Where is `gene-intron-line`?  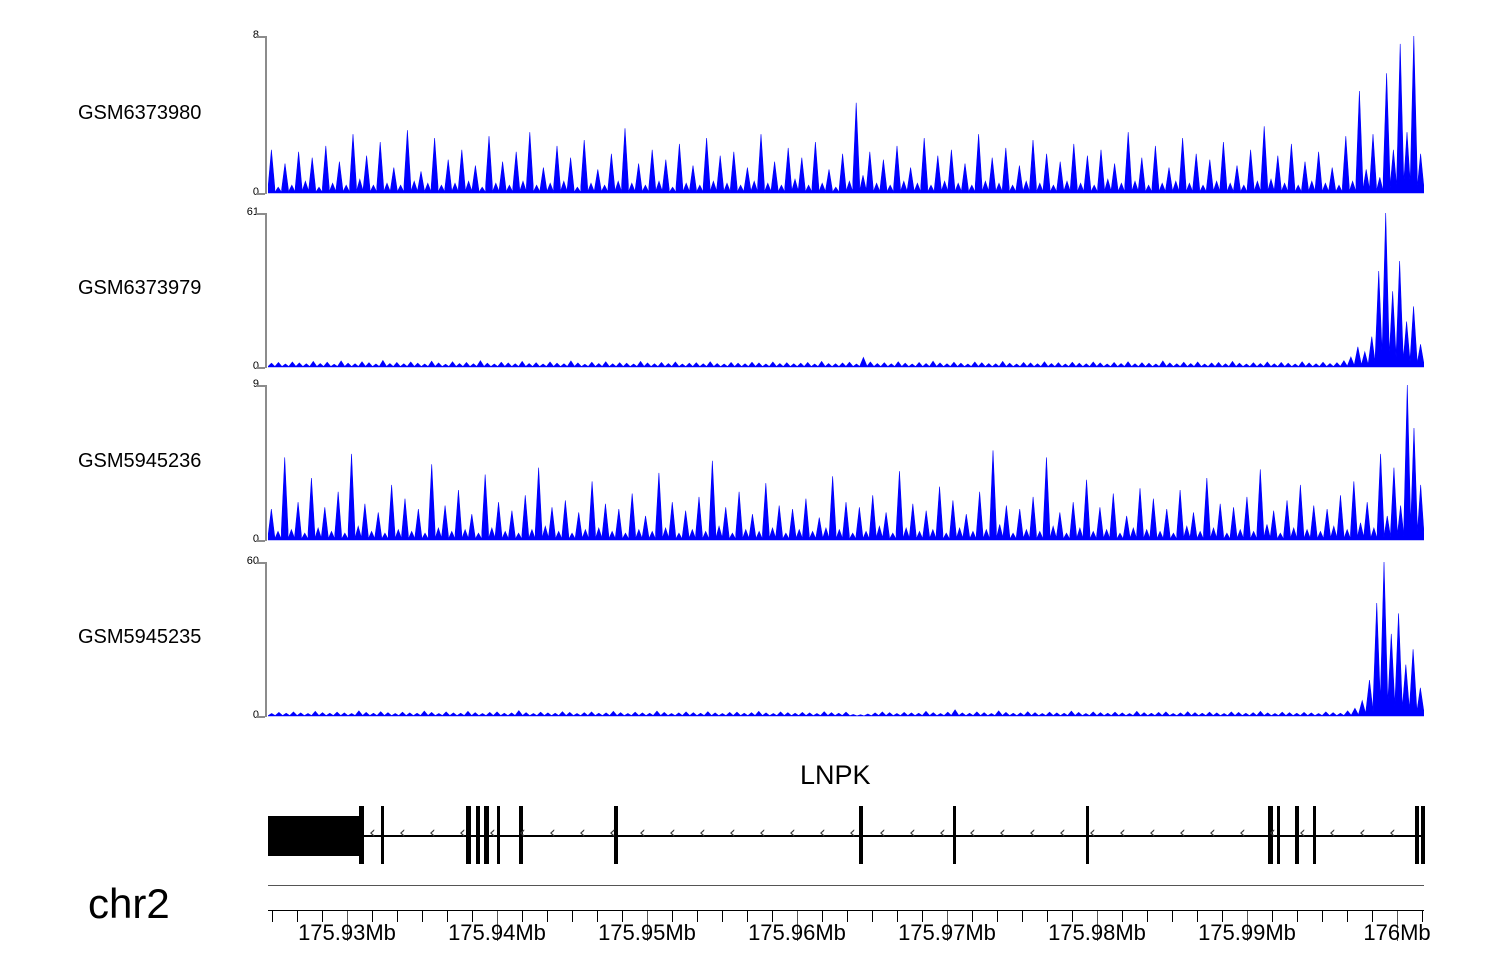 gene-intron-line is located at coordinates (846, 836).